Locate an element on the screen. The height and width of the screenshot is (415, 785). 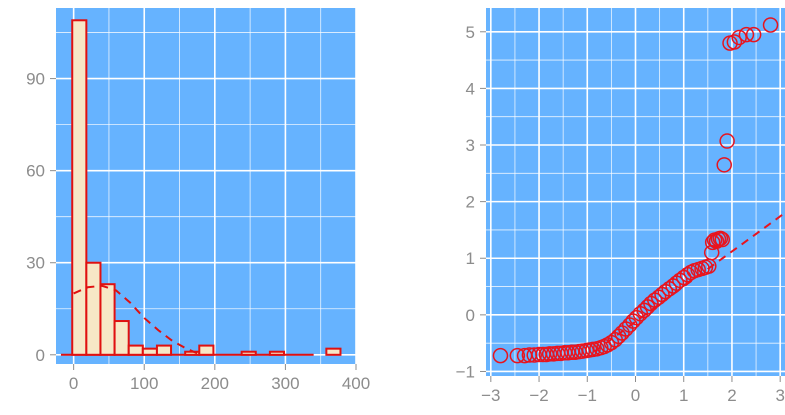
x-tick-label: 1 is located at coordinates (683, 395).